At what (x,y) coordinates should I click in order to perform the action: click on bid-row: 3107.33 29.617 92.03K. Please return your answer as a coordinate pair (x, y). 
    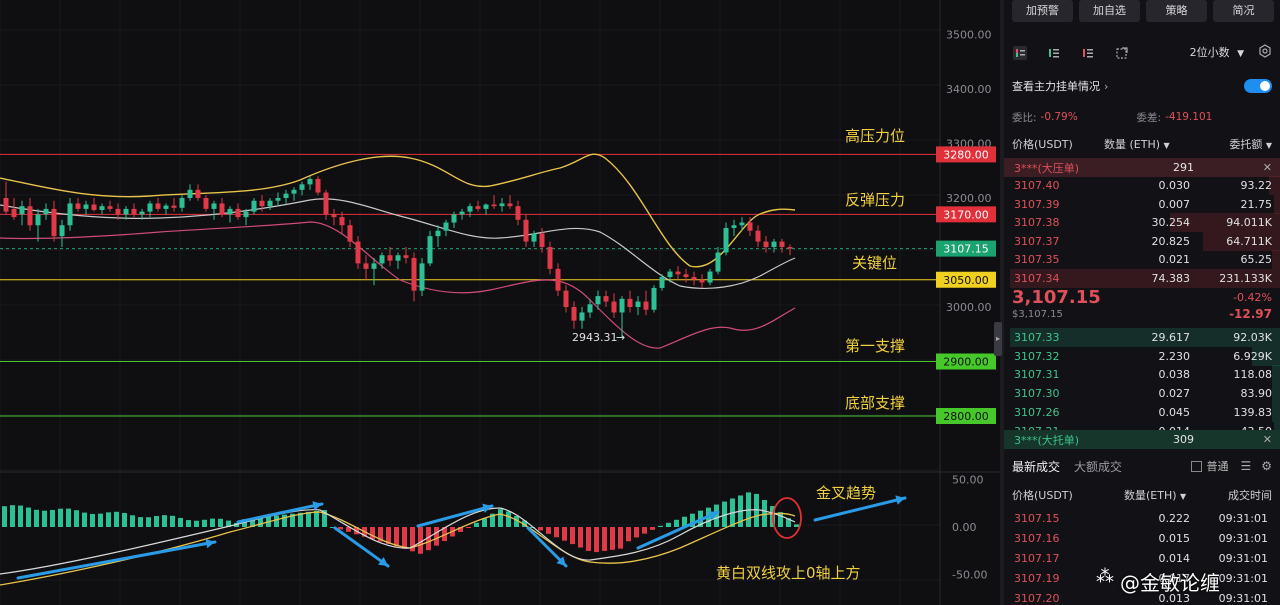
    Looking at the image, I should click on (1142, 337).